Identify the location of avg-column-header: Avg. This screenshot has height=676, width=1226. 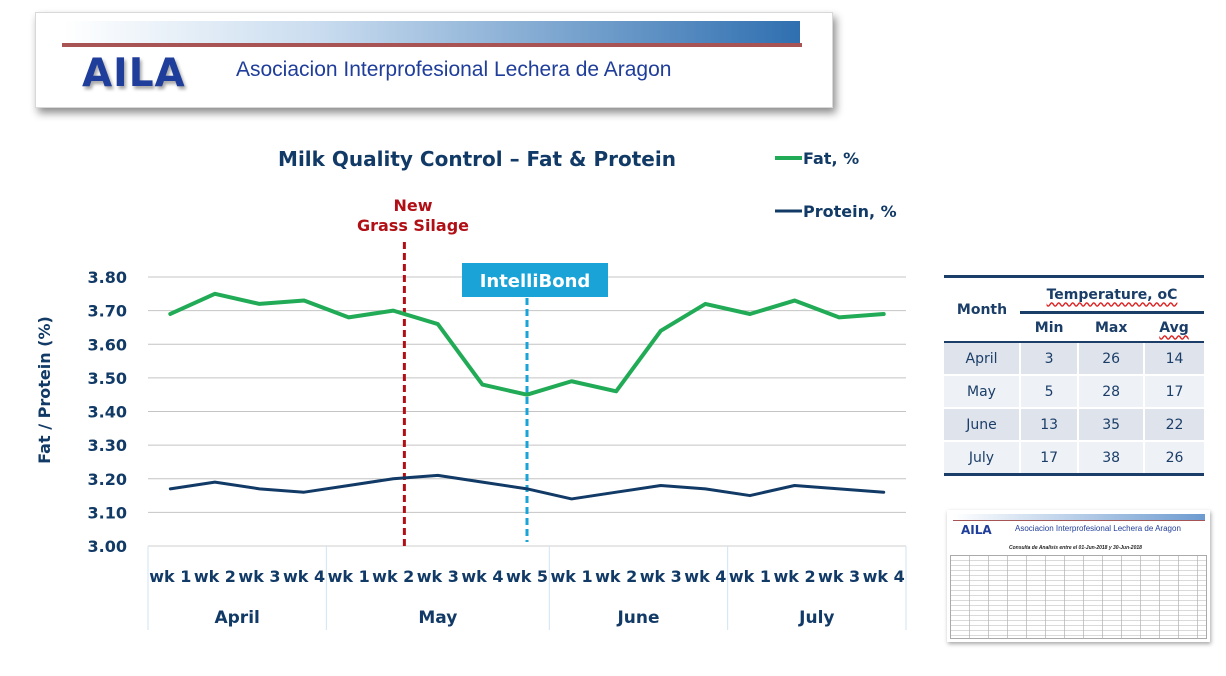
(1174, 327).